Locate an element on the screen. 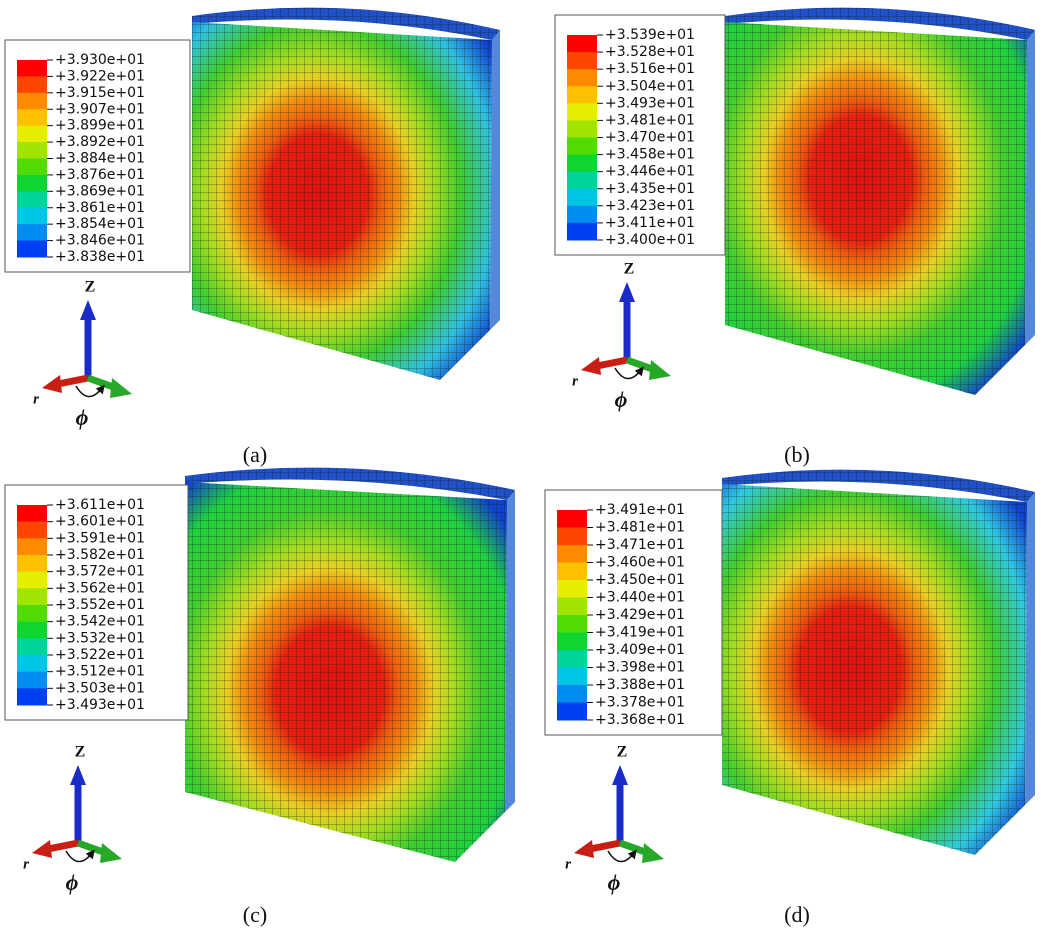 This screenshot has height=937, width=1050. legend-label: +3.516e+01 is located at coordinates (650, 69).